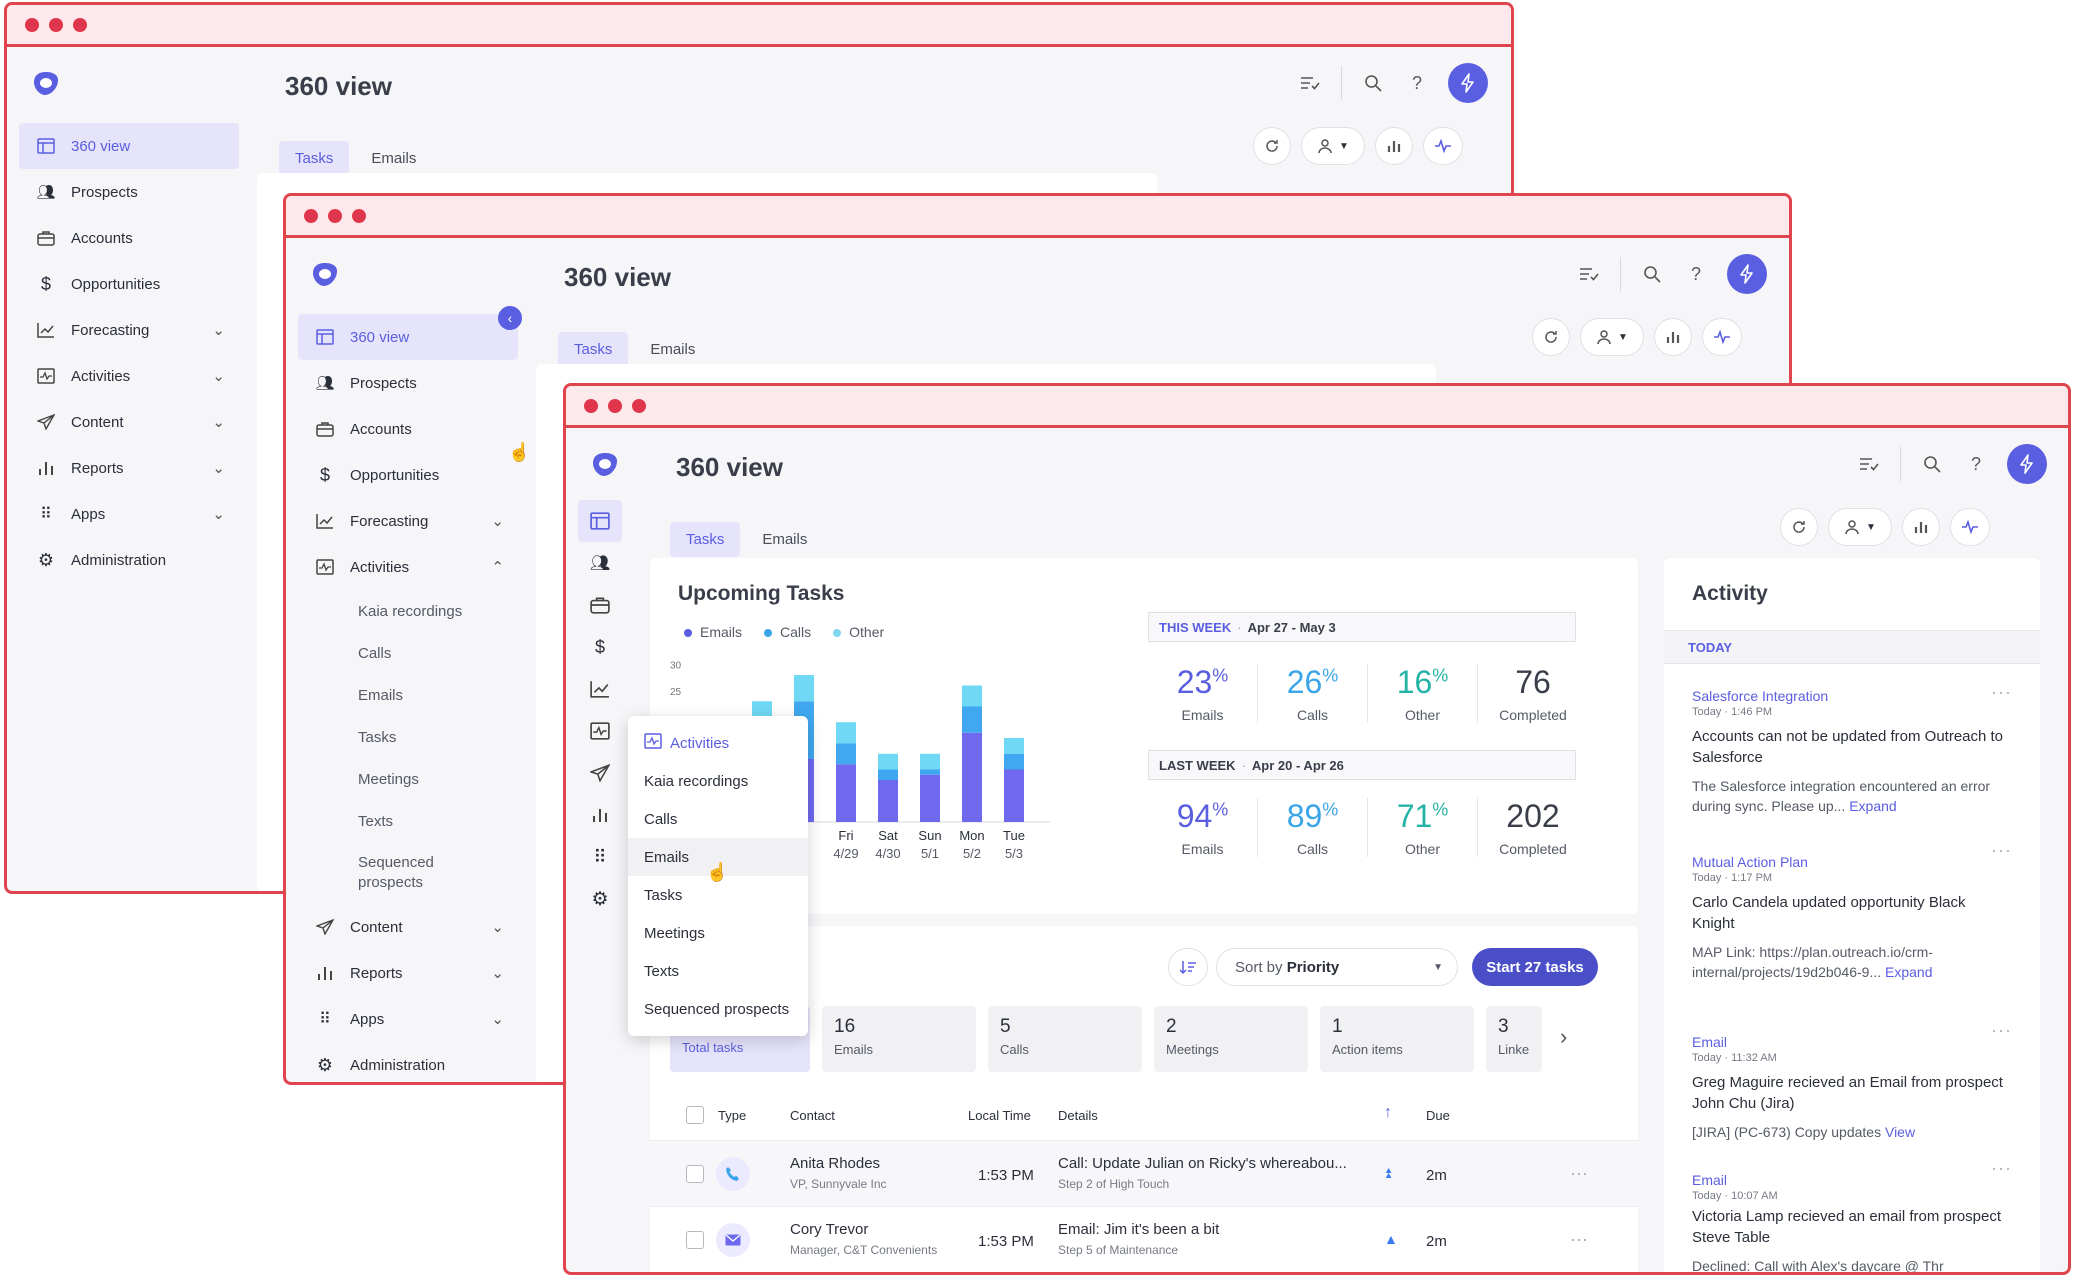 The image size is (2074, 1285). What do you see at coordinates (381, 695) in the screenshot?
I see `sidebar-subitem-emails: Emails` at bounding box center [381, 695].